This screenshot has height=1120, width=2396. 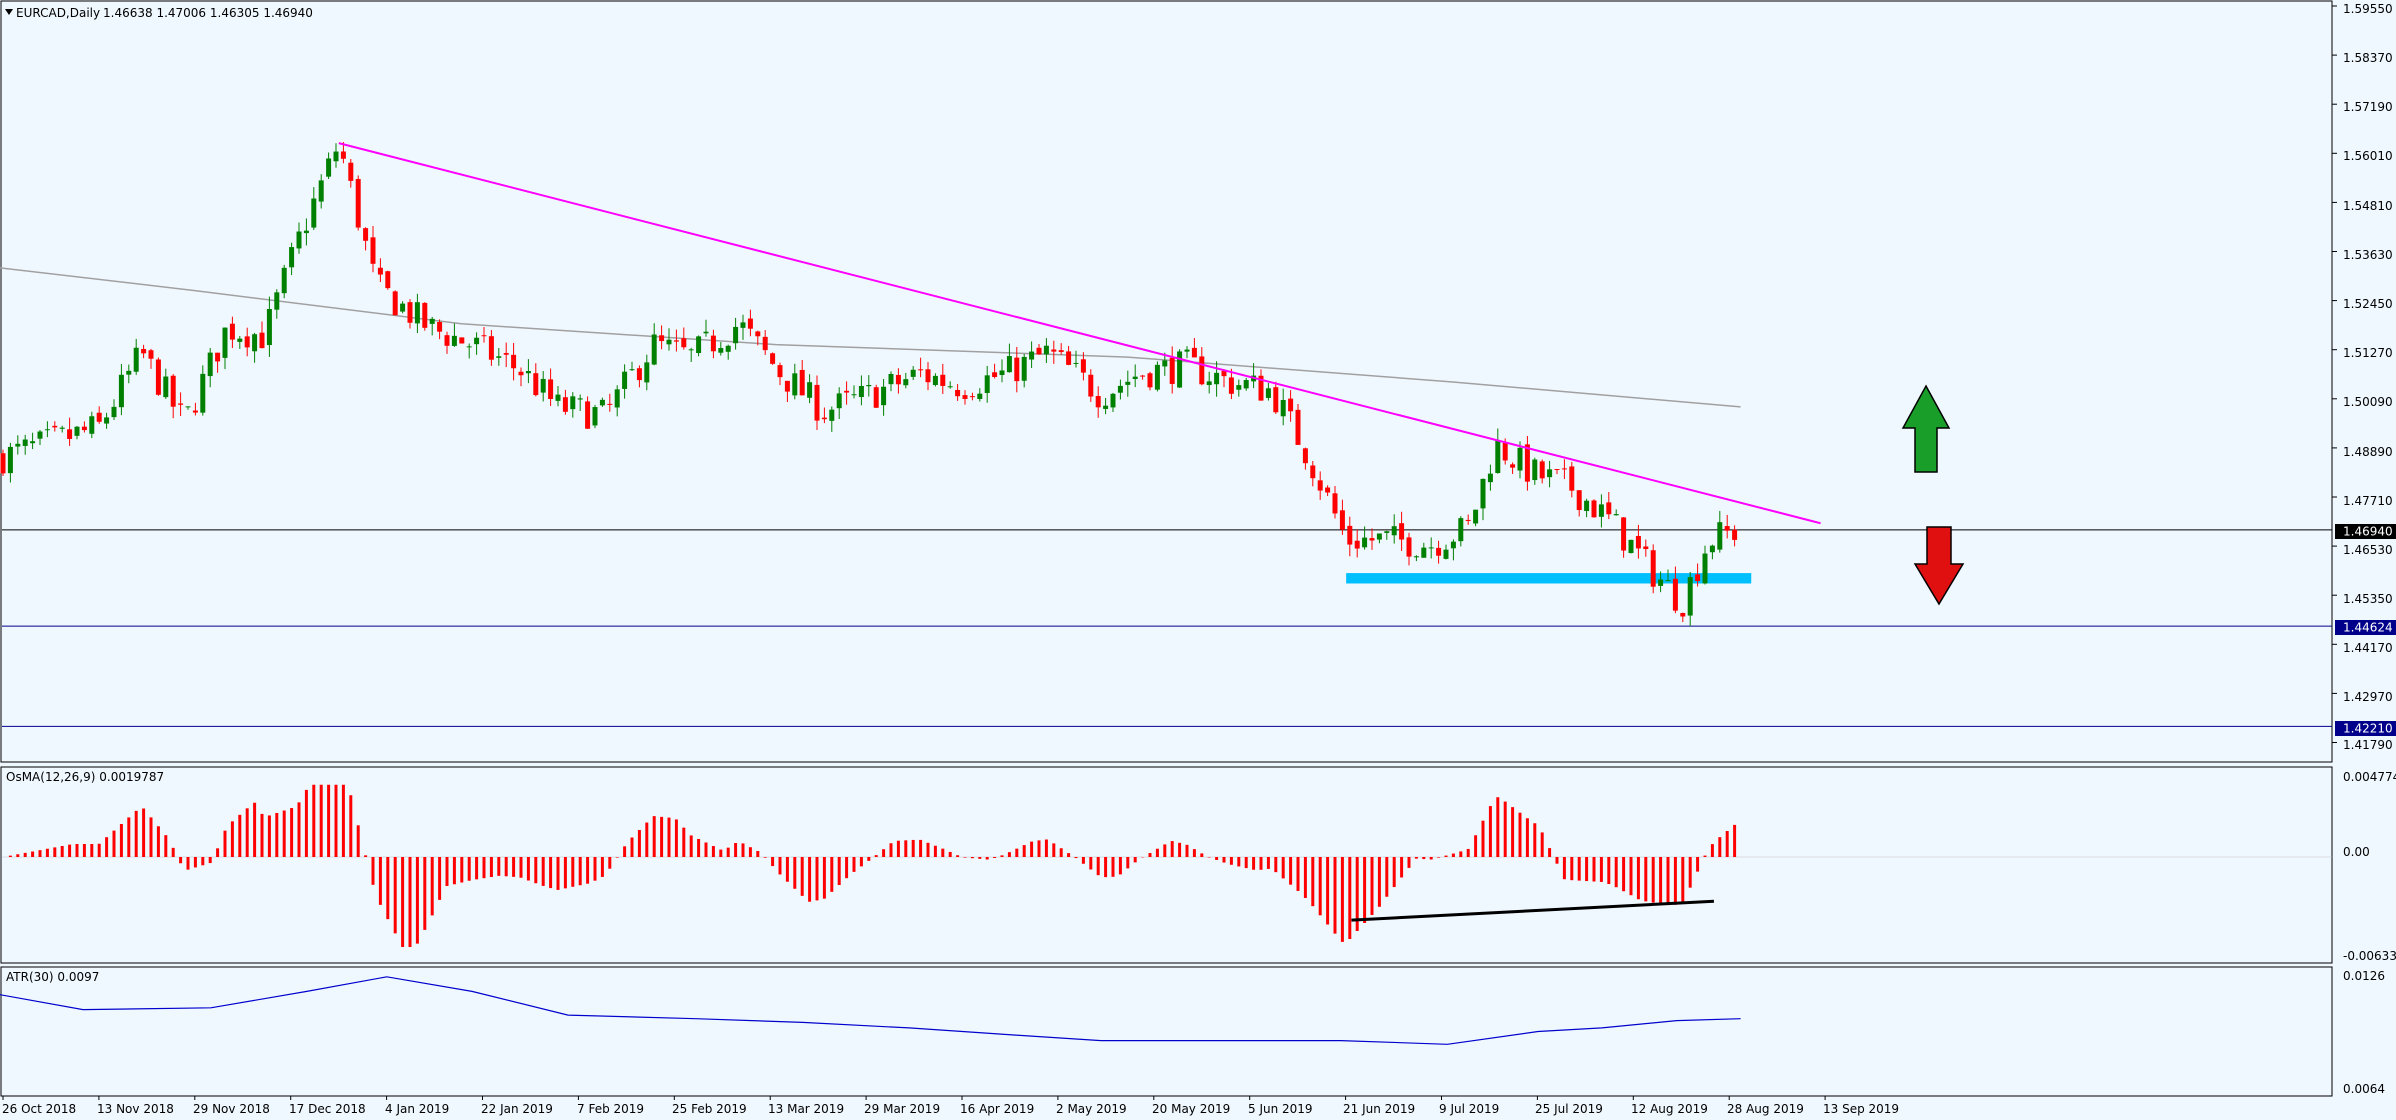 I want to click on date-tick: 20 May 2019, so click(x=1191, y=1109).